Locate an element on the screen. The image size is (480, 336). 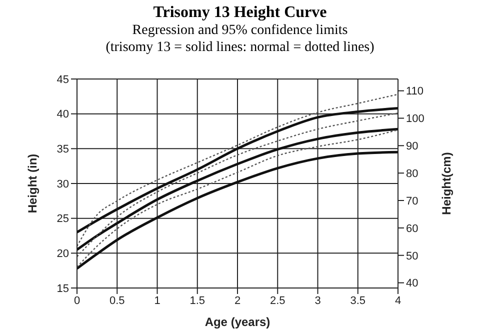
y2-tick-label: 40 is located at coordinates (412, 284).